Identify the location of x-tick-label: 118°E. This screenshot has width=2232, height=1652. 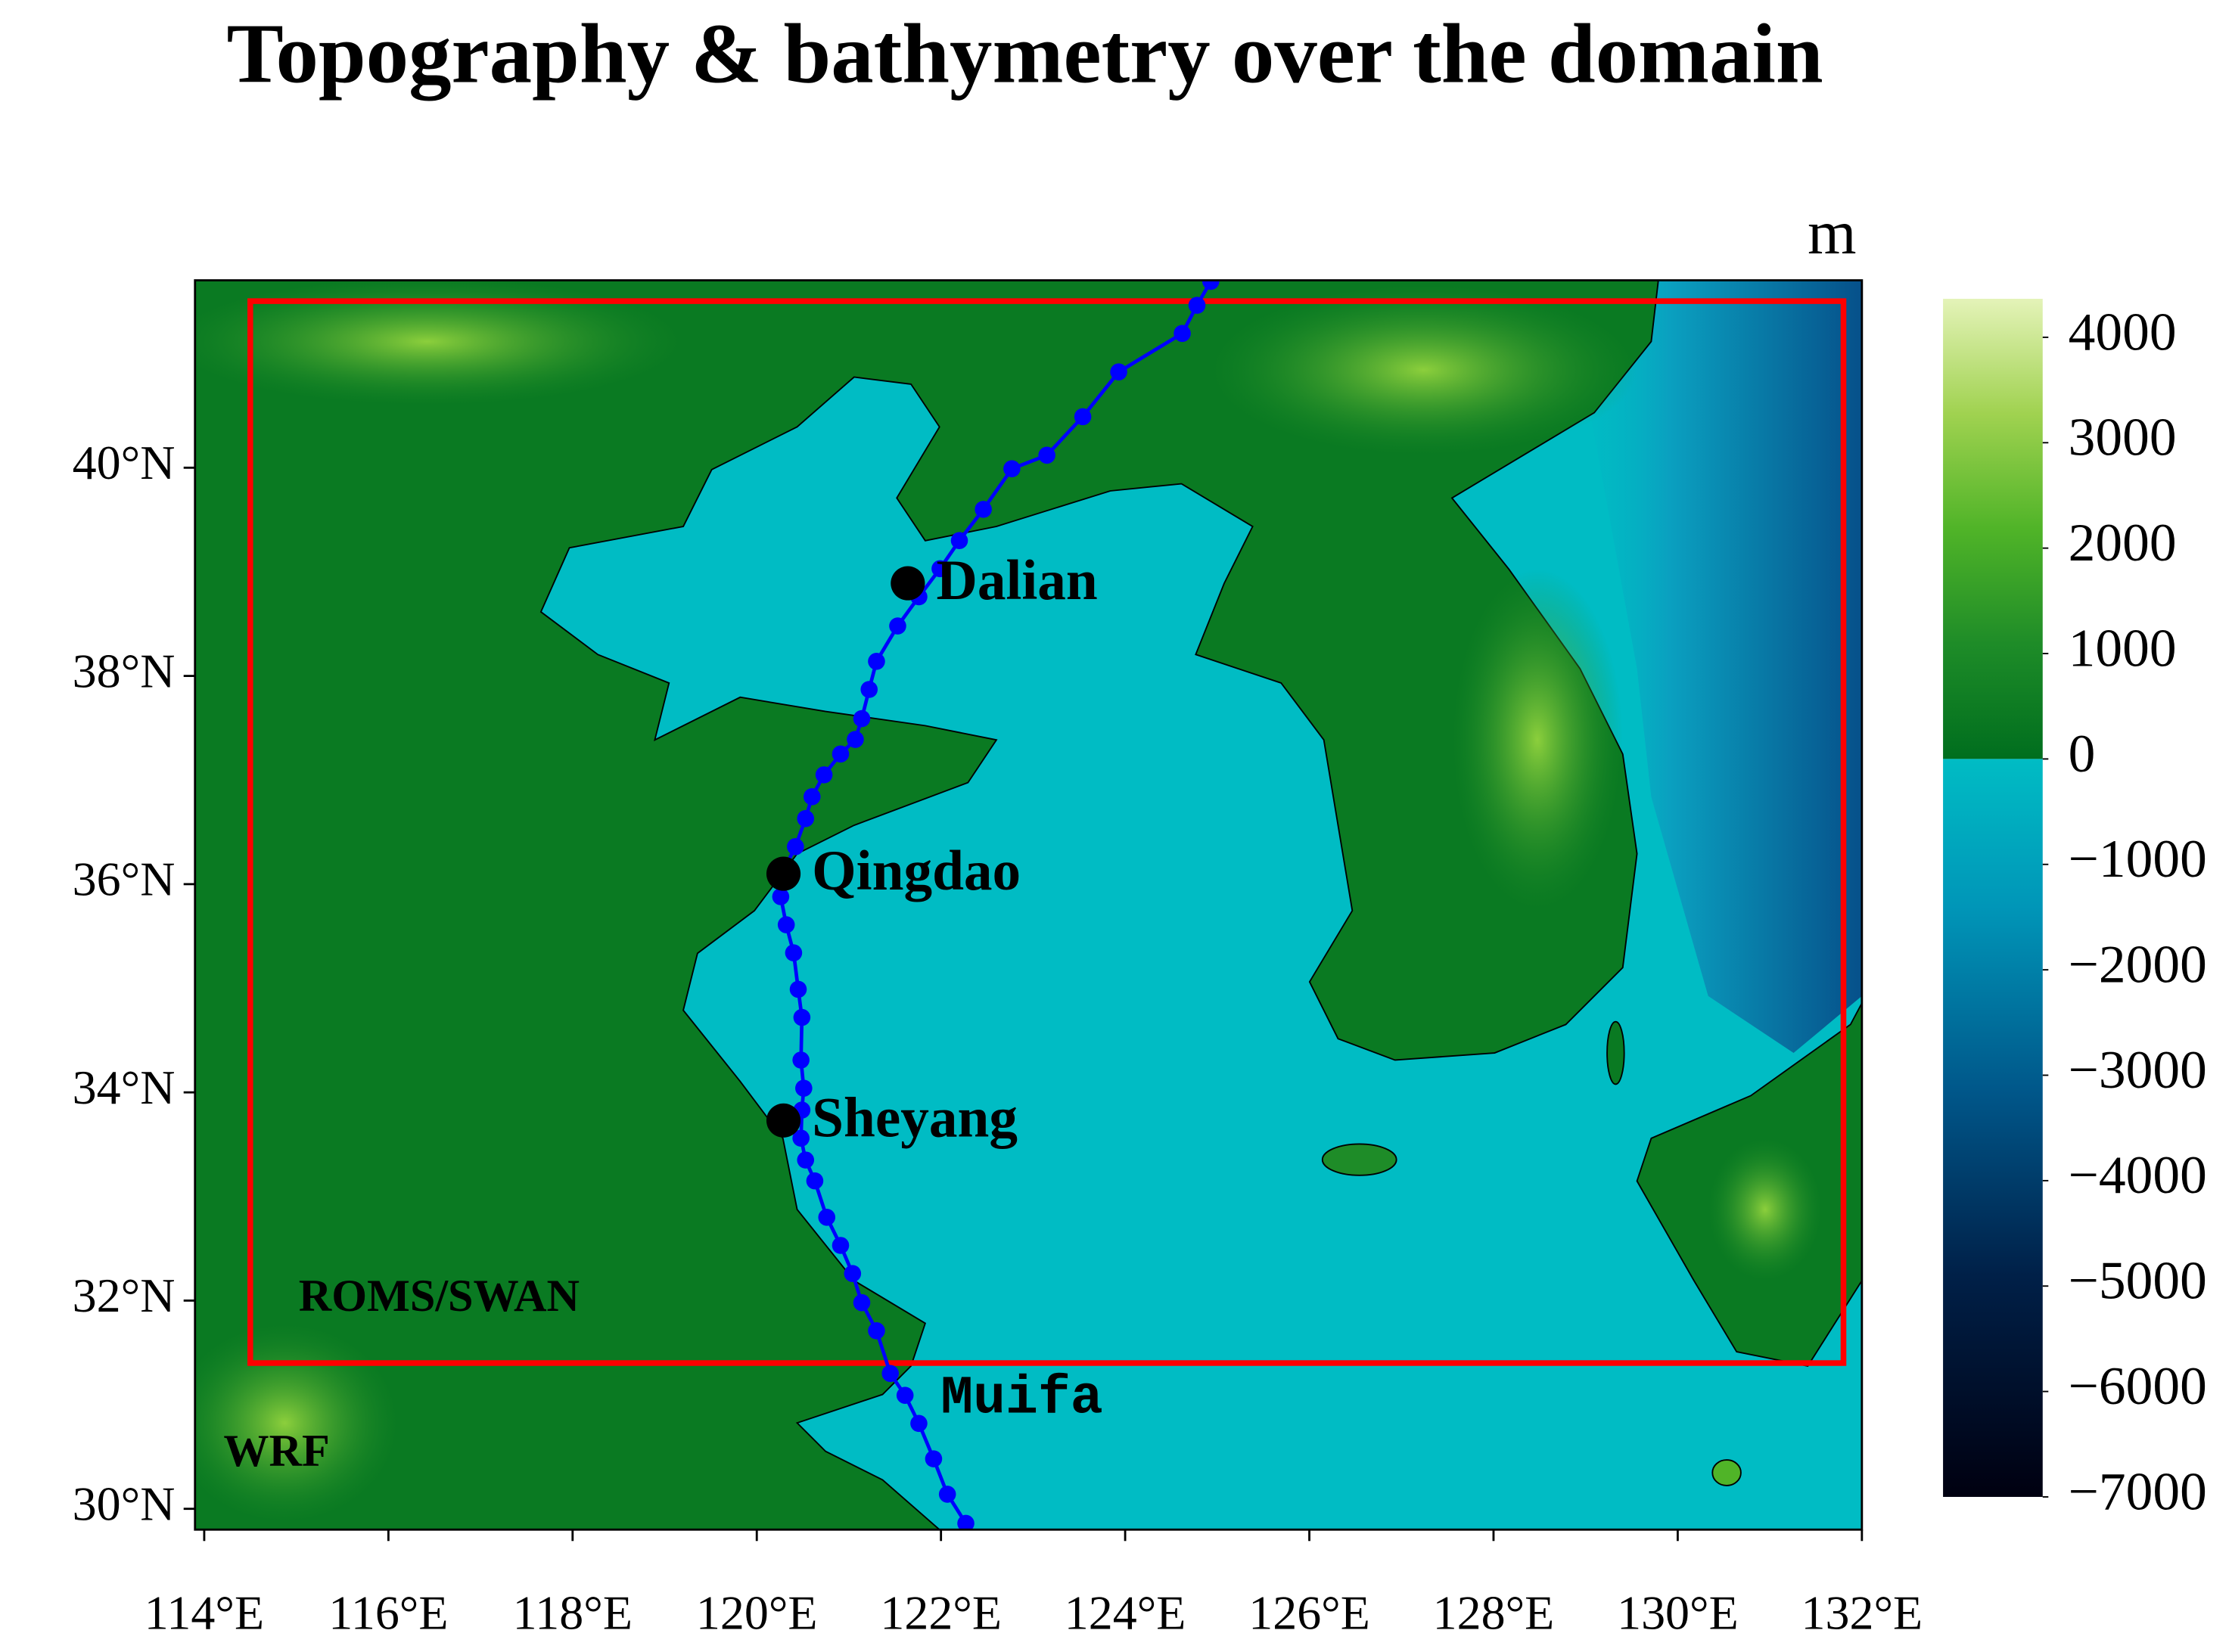
(573, 1613).